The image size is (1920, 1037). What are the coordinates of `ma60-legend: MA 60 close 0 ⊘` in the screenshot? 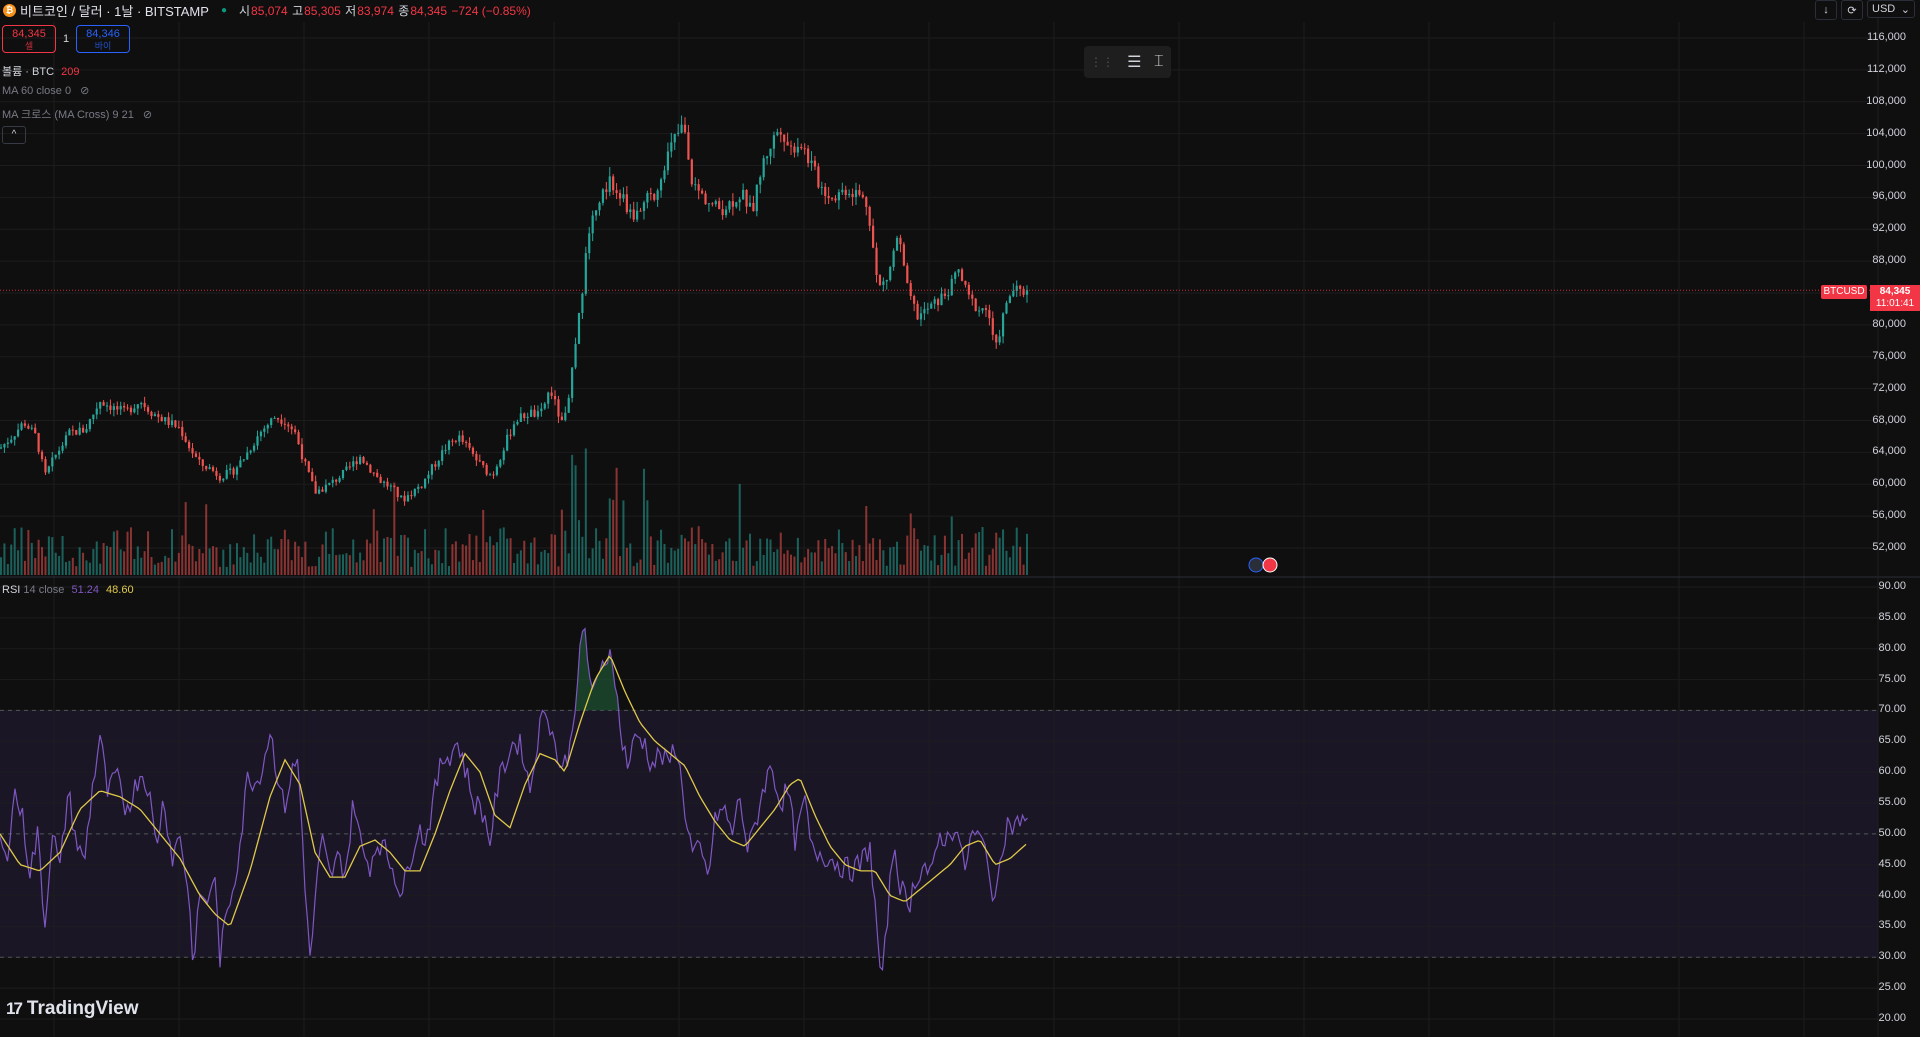 It's located at (45, 90).